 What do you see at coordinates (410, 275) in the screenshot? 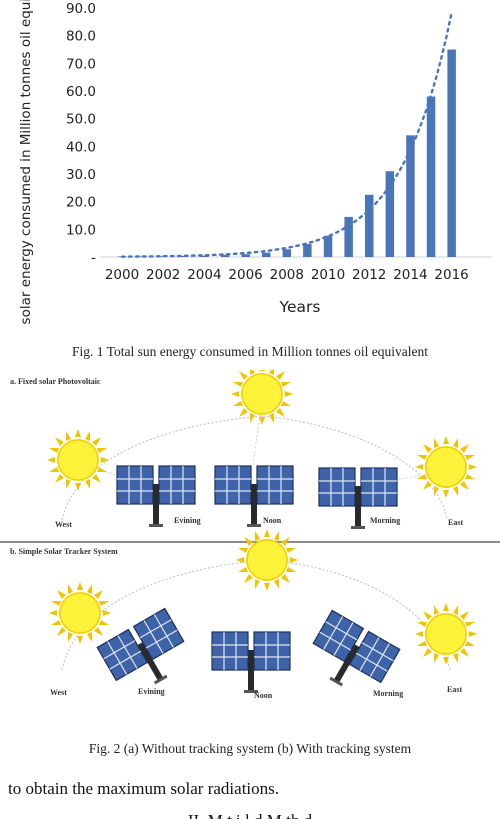
I see `x-tick-label: 2014` at bounding box center [410, 275].